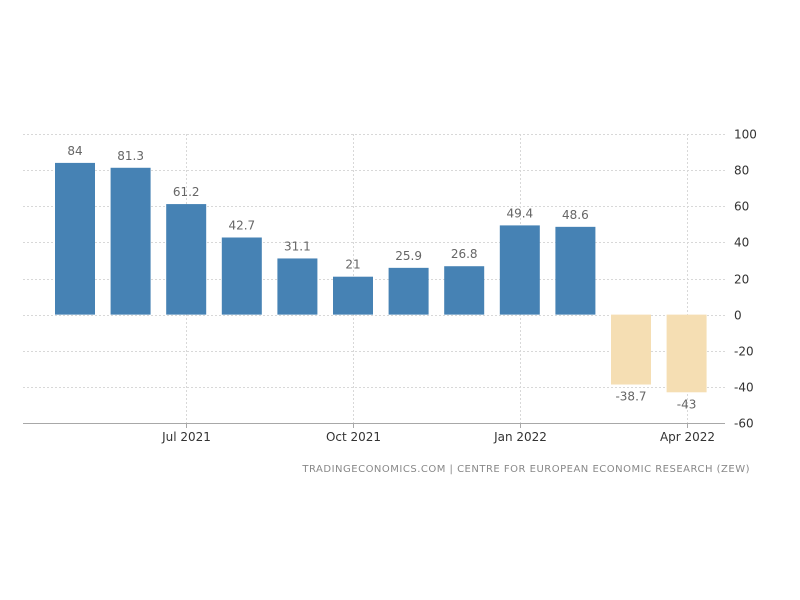 This screenshot has height=600, width=800. I want to click on x-axis-ticks: Jul 2021 Oct 2021 Jan 2022 Apr 2022, so click(438, 433).